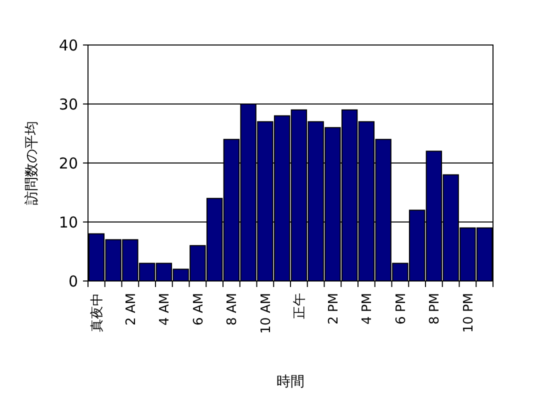 This screenshot has width=548, height=398. Describe the element at coordinates (434, 308) in the screenshot. I see `x-tick-label: 8 PM` at that location.